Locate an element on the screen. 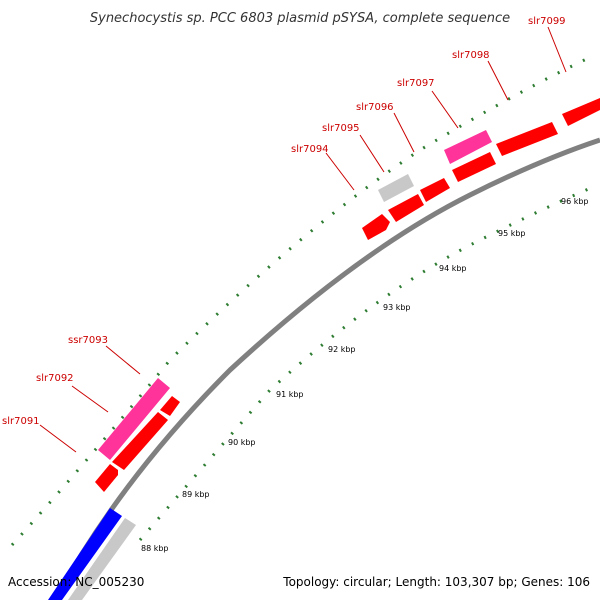 This screenshot has height=600, width=600. gene-label-slr7099: slr7099 is located at coordinates (547, 21).